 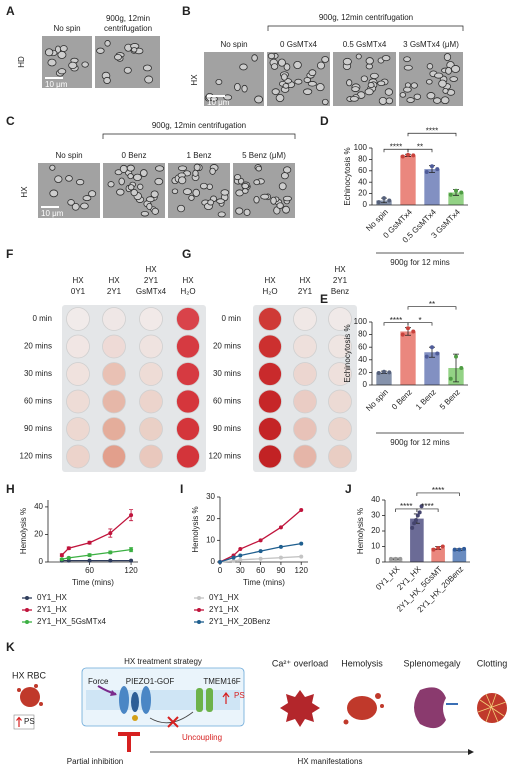 I want to click on column-header: H₂O, so click(x=187, y=291).